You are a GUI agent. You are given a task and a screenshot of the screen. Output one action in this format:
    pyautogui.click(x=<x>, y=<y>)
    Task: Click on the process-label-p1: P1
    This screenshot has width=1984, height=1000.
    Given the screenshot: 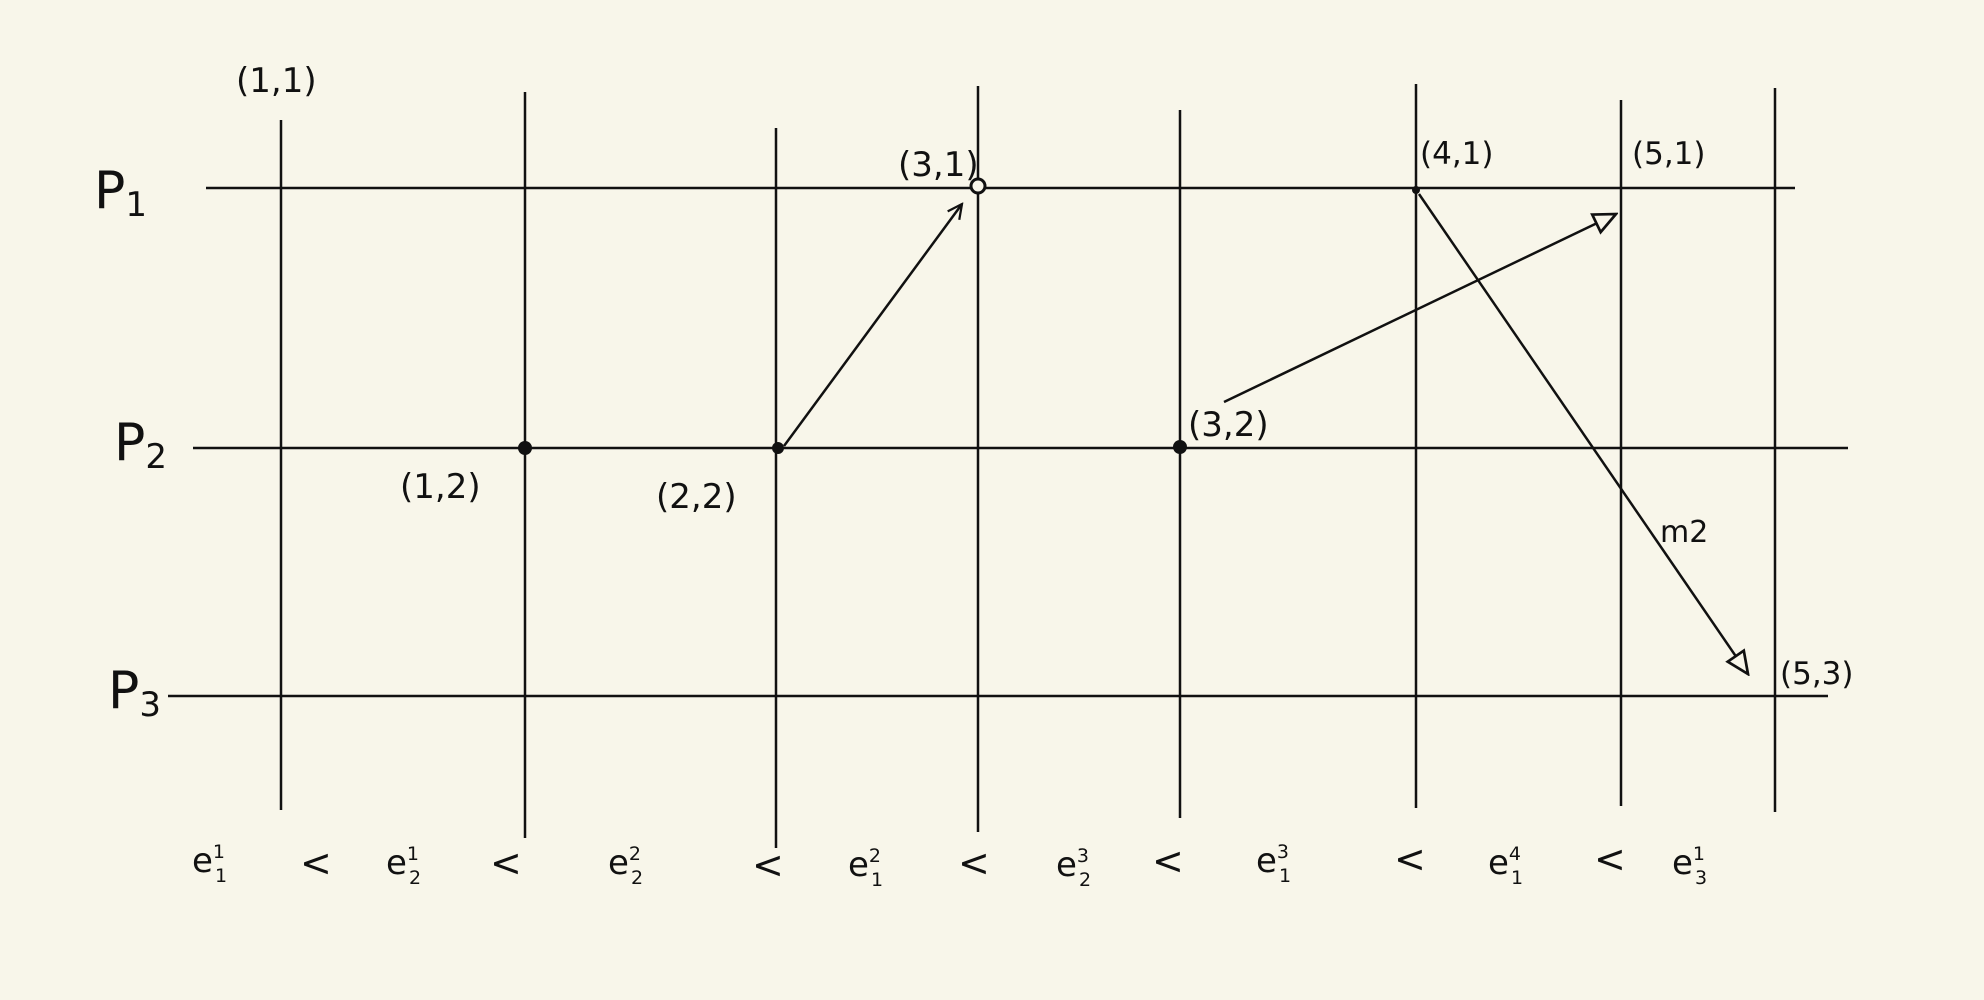 What is the action you would take?
    pyautogui.click(x=120, y=193)
    